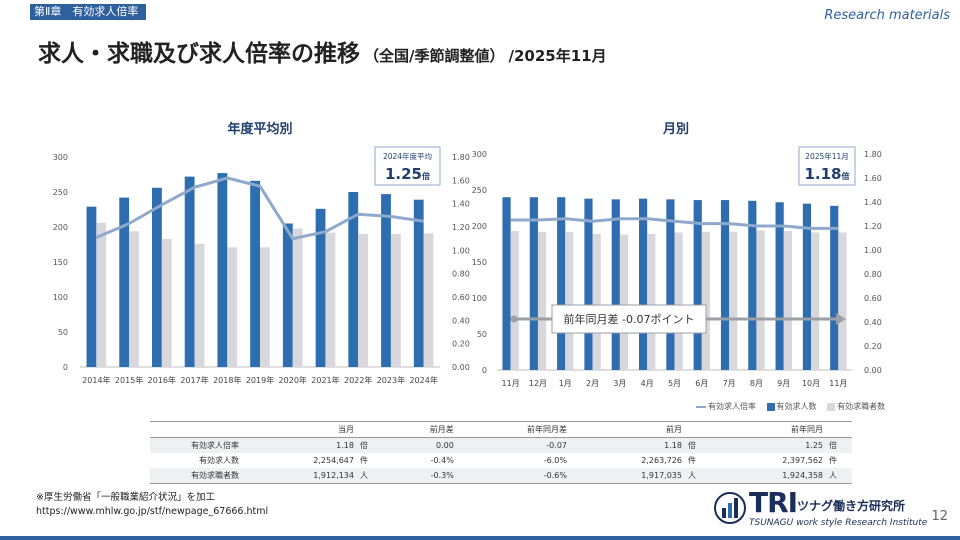  I want to click on table-cell: 0.00, so click(444, 445).